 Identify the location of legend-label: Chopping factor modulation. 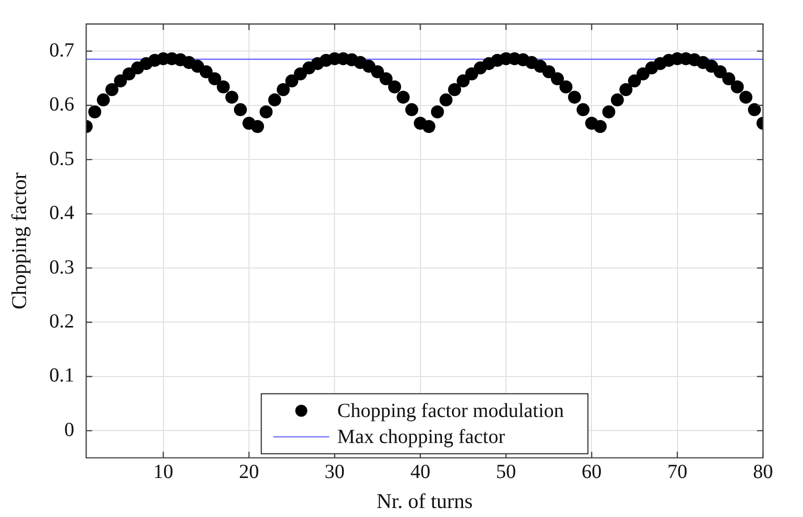
(450, 411).